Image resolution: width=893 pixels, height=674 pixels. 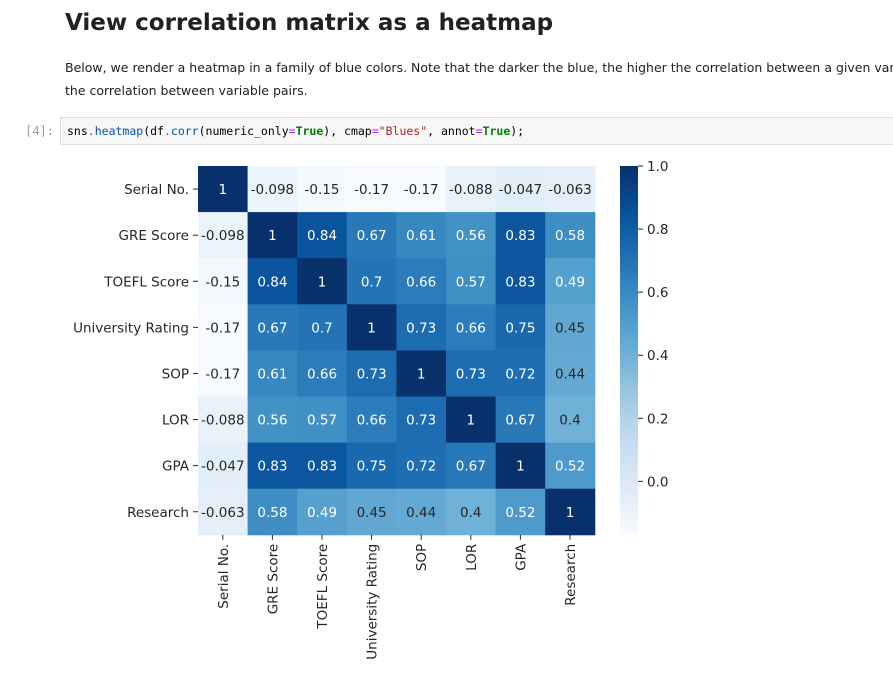 What do you see at coordinates (272, 282) in the screenshot?
I see `cell-annotation: 0.84` at bounding box center [272, 282].